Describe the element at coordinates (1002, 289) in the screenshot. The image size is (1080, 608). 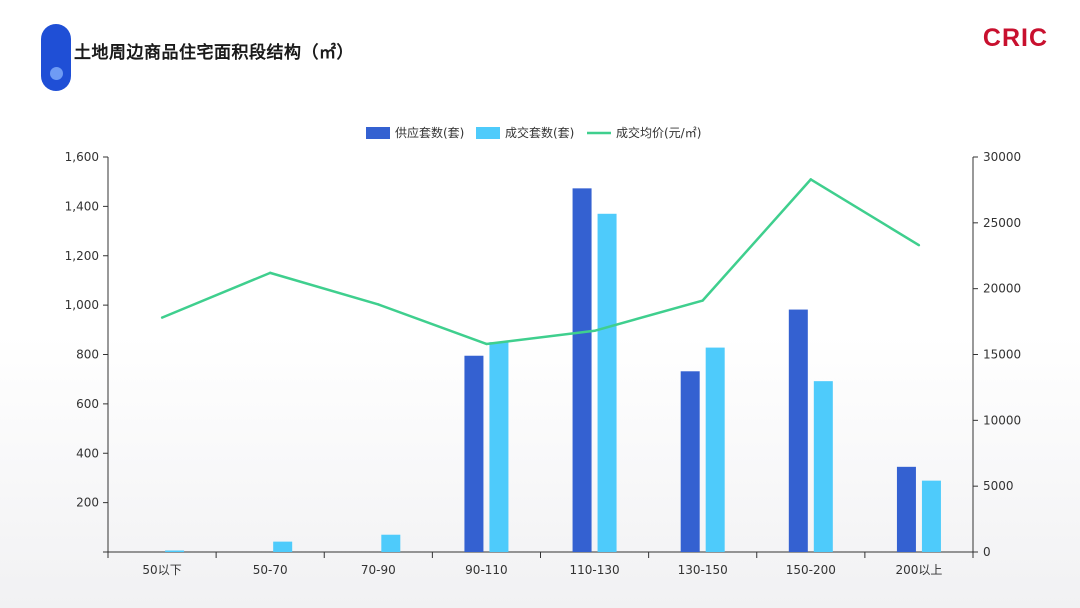
I see `right-tick-label: 20000` at that location.